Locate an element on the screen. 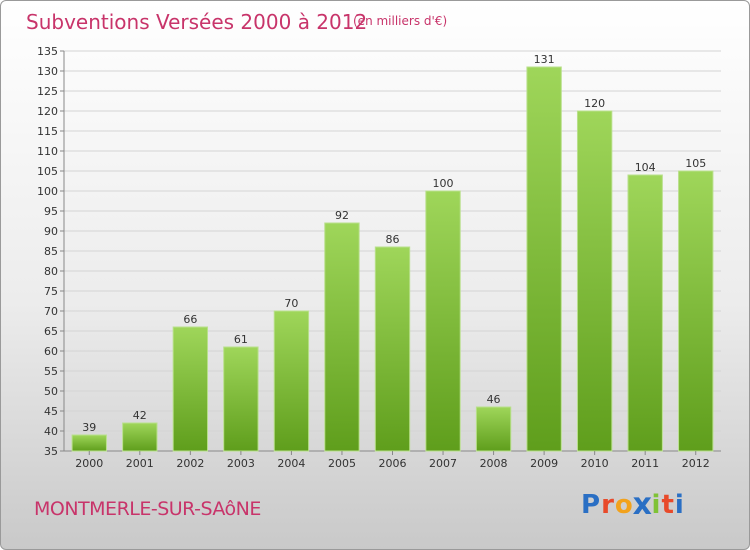 This screenshot has height=550, width=750. bar-2003 is located at coordinates (241, 399).